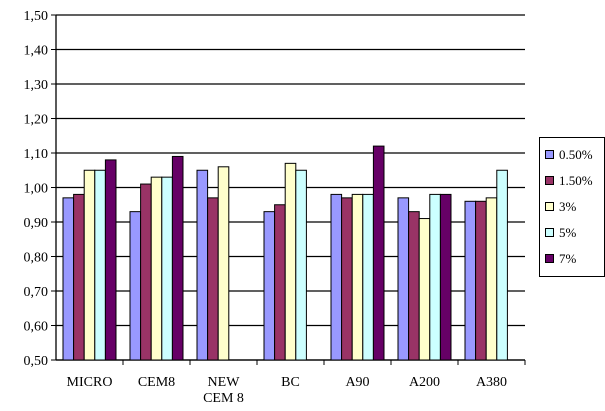 The height and width of the screenshot is (411, 605). I want to click on y-tick-label: 0,60, so click(36, 327).